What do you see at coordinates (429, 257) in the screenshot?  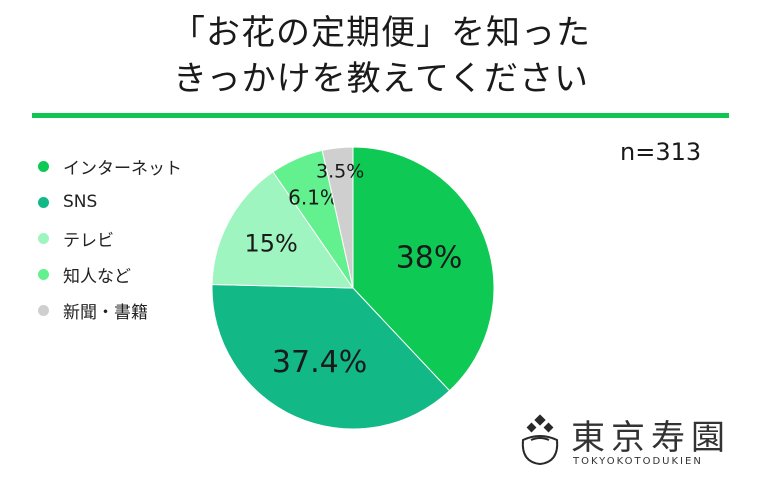 I see `pie-slice-label: 38%` at bounding box center [429, 257].